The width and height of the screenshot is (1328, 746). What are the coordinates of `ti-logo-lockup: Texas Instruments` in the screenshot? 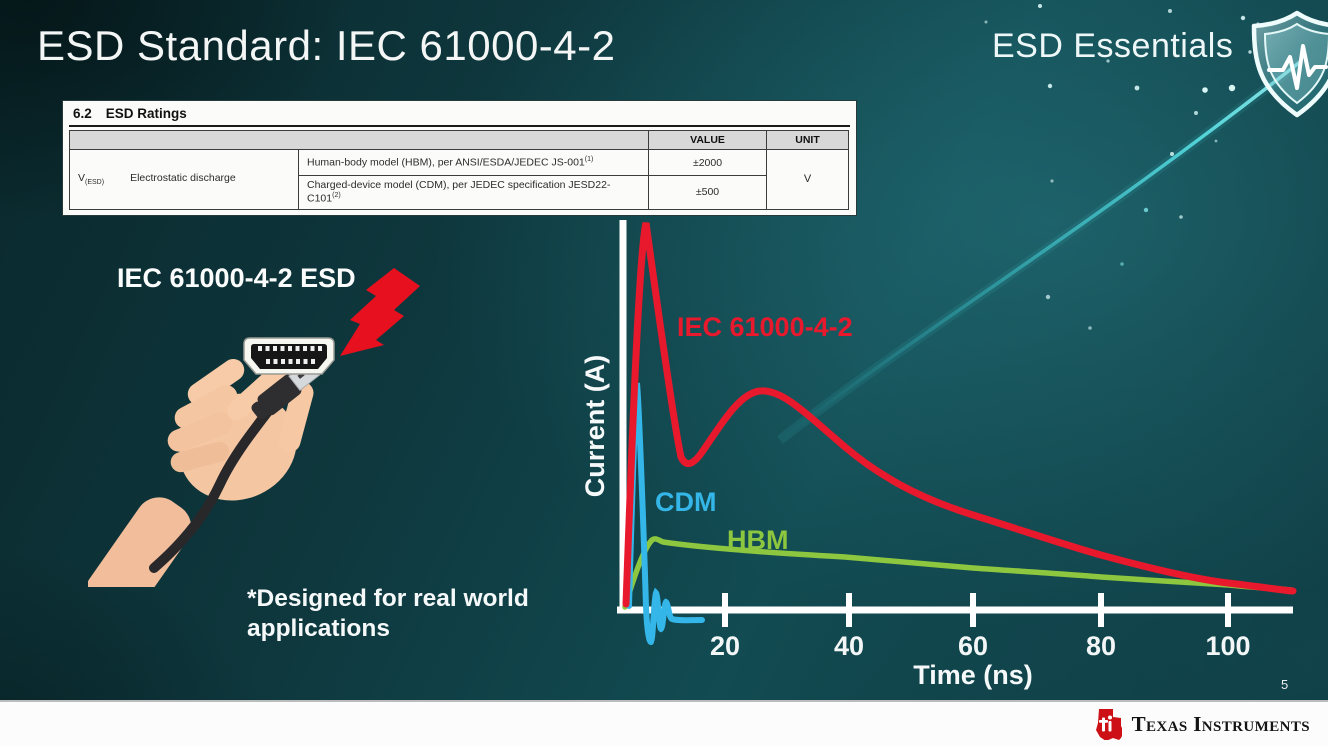 It's located at (1200, 724).